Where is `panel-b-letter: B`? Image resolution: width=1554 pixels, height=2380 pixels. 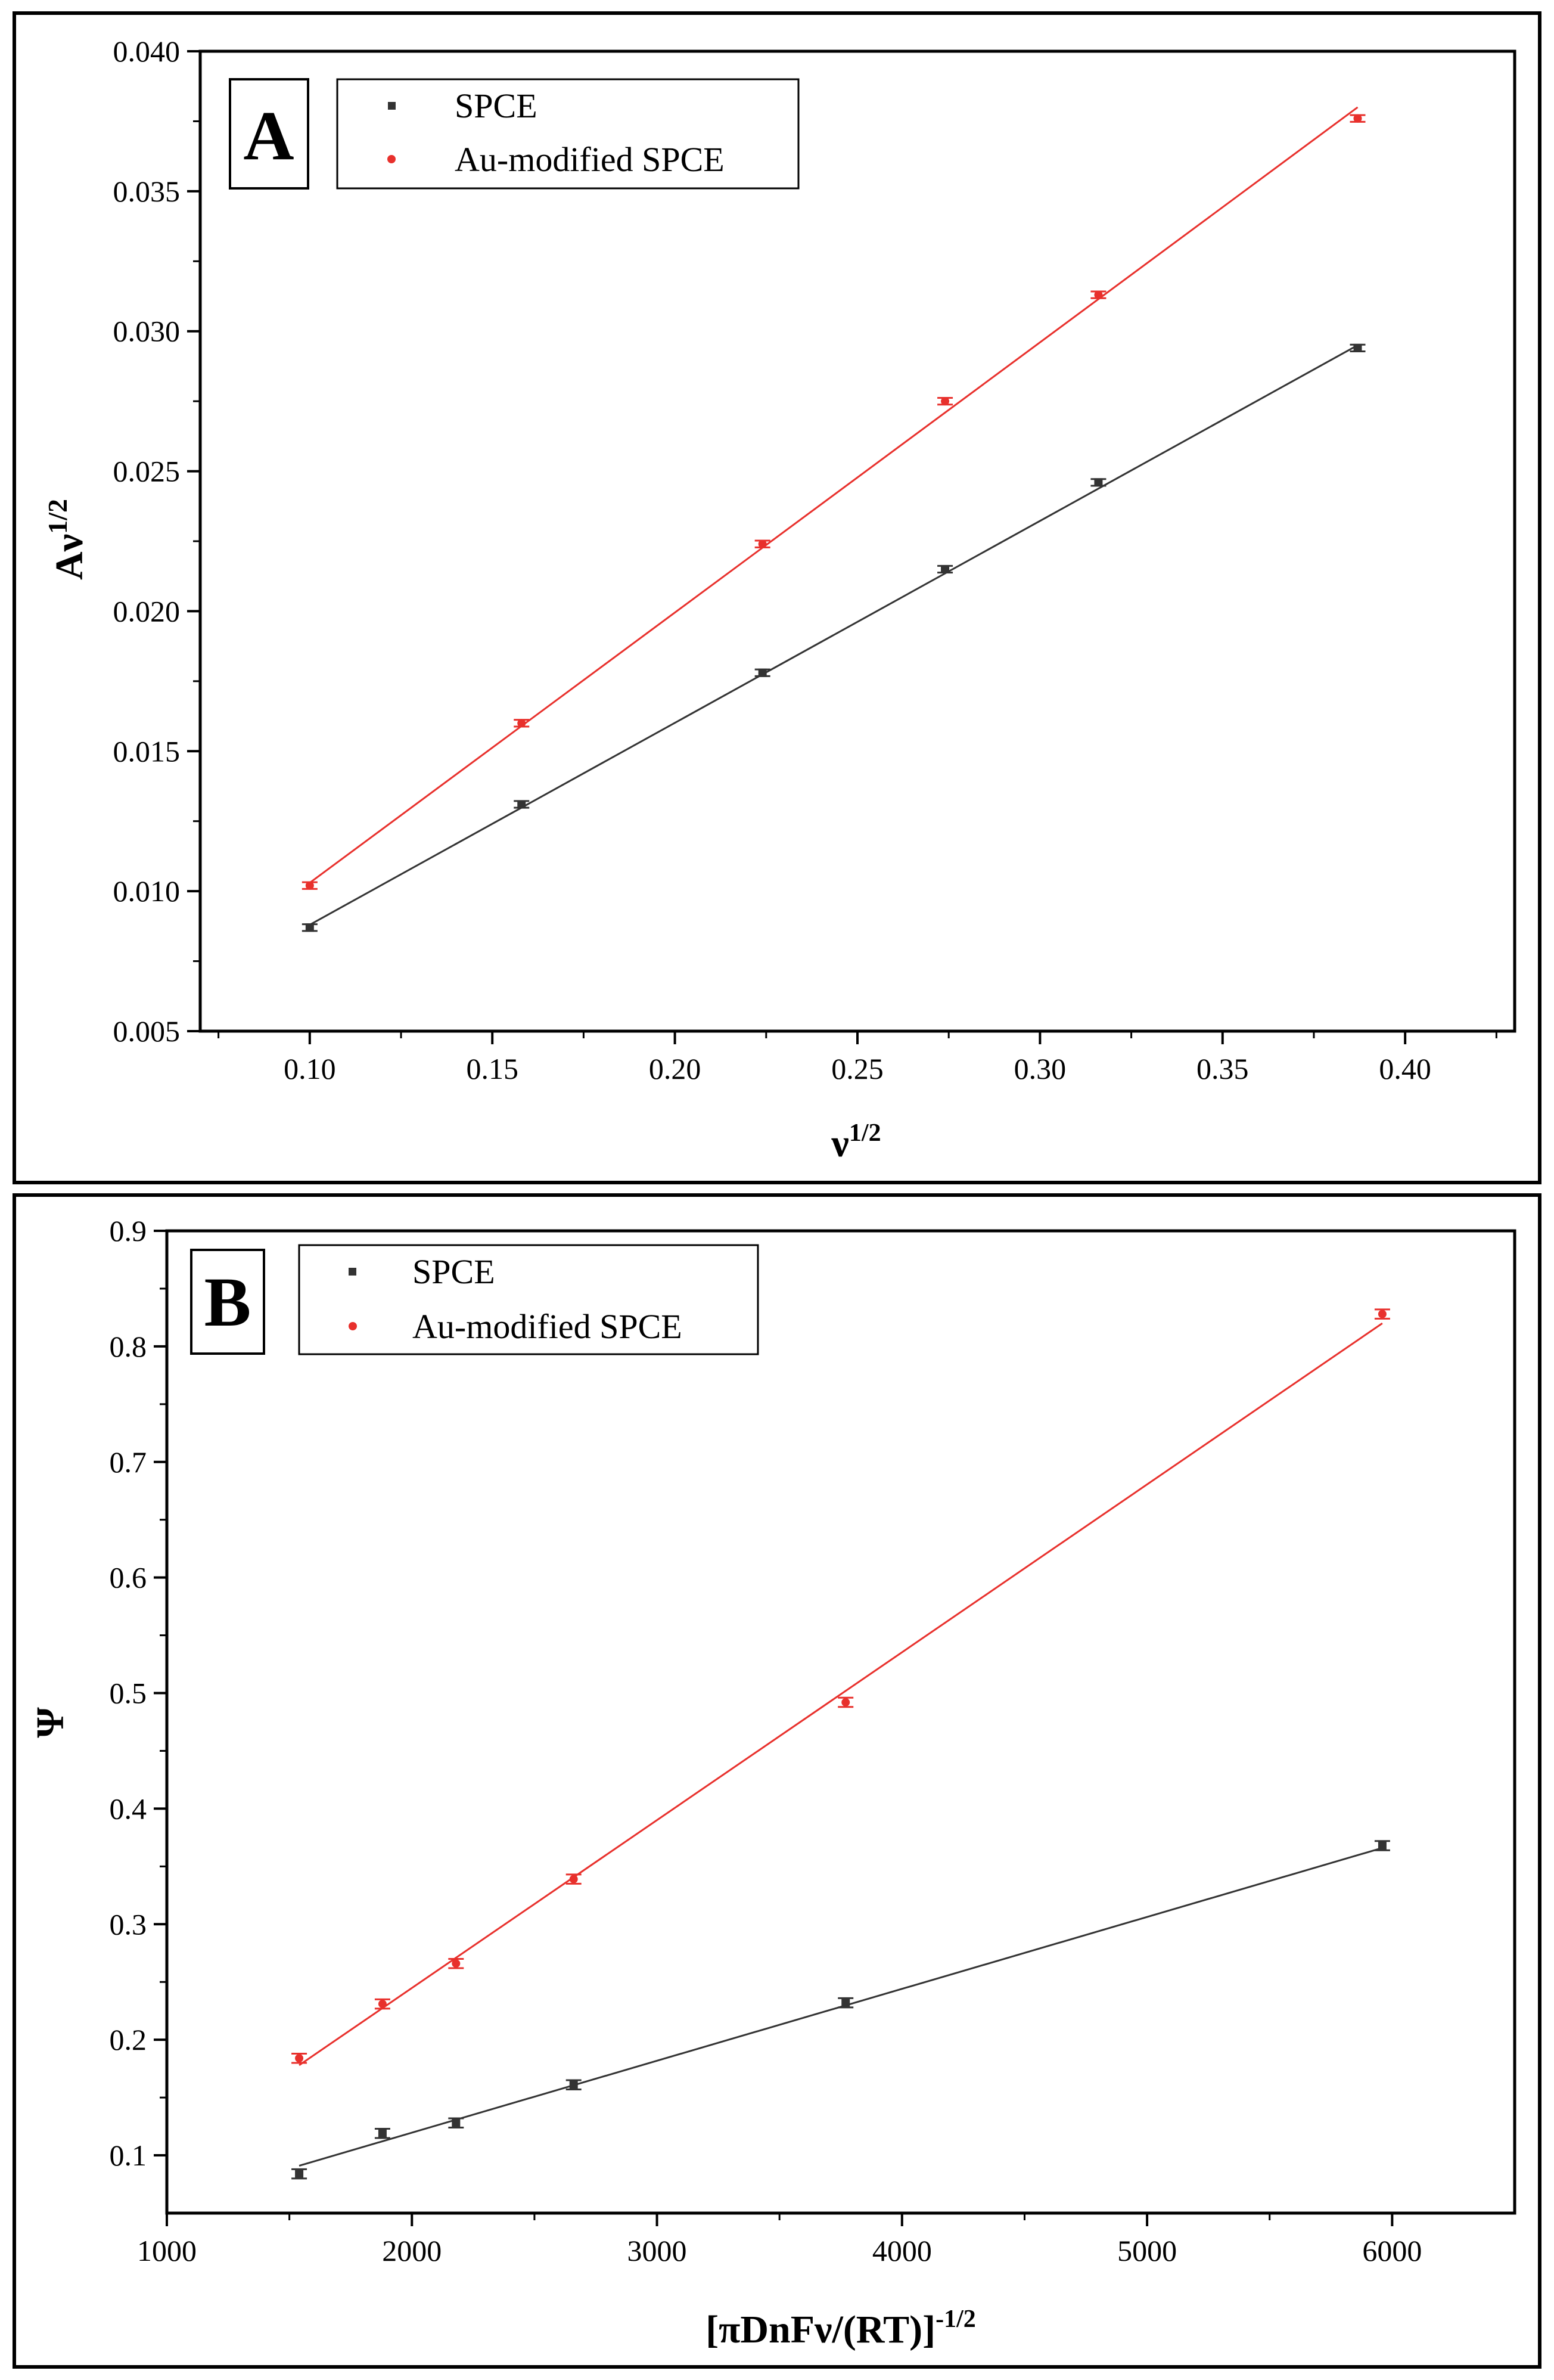
panel-b-letter: B is located at coordinates (227, 1302).